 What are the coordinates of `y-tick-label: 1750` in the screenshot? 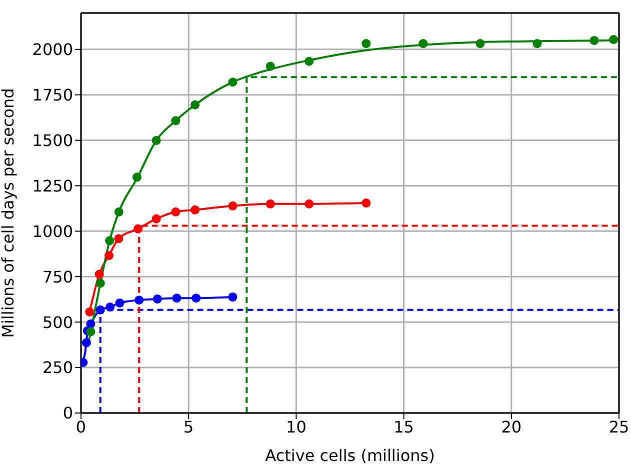 It's located at (52, 95).